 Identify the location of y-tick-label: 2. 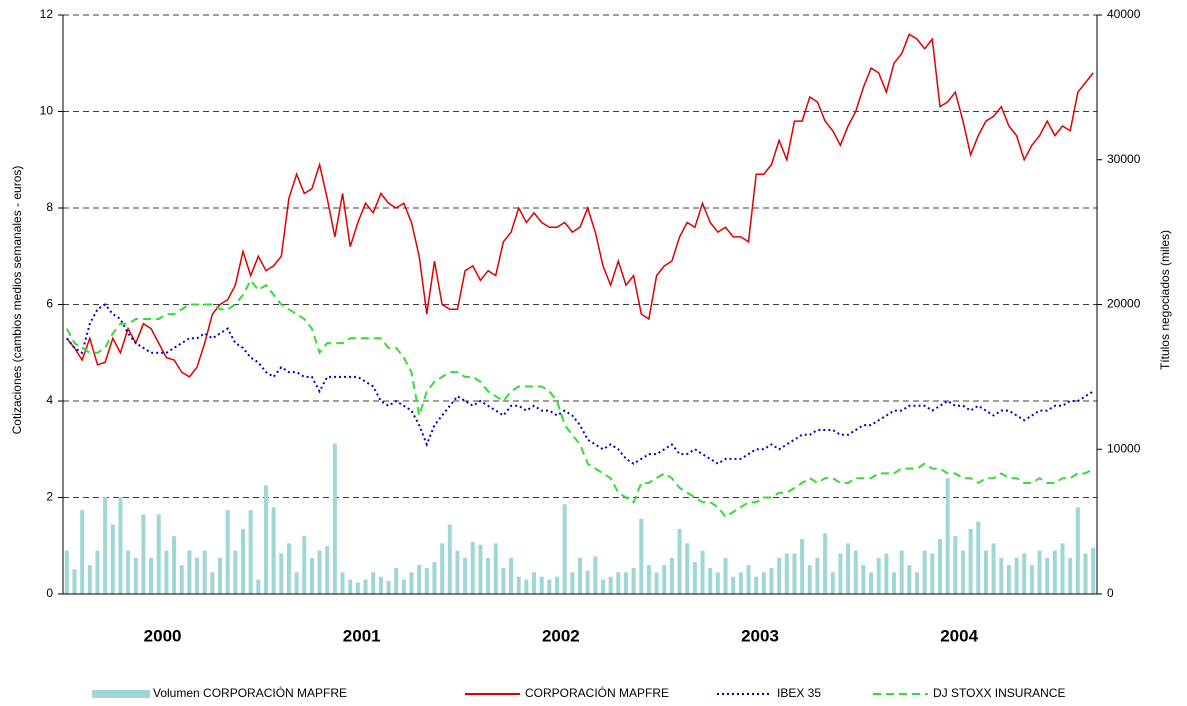
(49, 497).